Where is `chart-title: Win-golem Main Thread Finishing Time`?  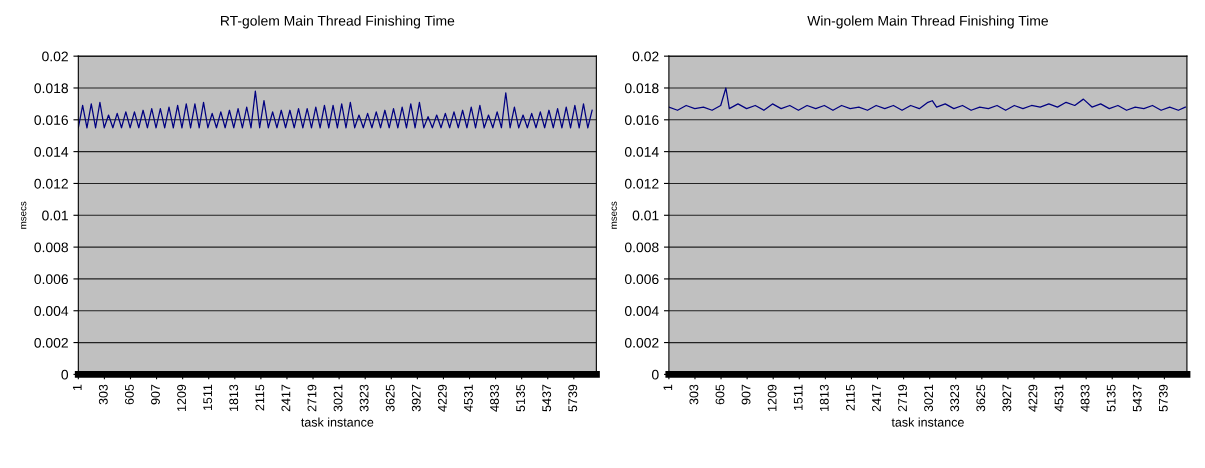 chart-title: Win-golem Main Thread Finishing Time is located at coordinates (927, 22).